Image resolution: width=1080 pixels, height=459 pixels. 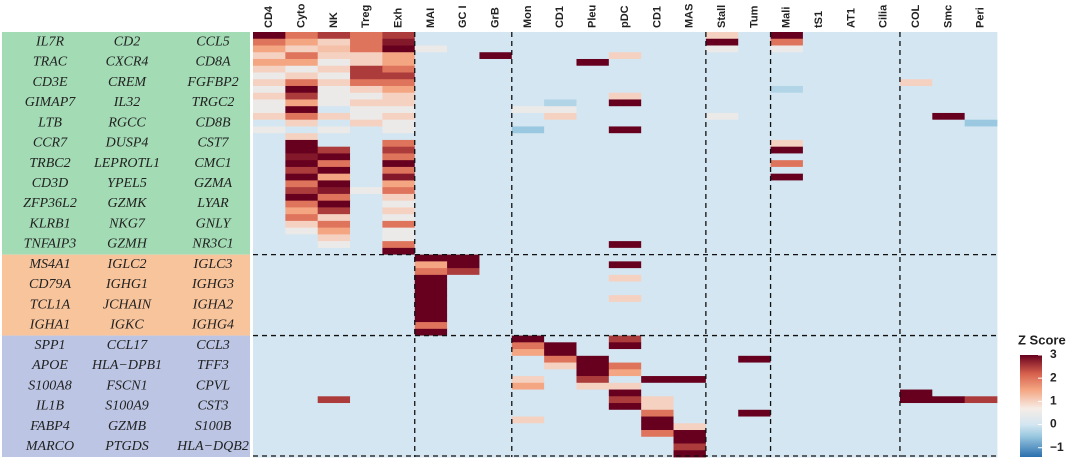 I want to click on gene-label: TNFAIP3, so click(x=50, y=244).